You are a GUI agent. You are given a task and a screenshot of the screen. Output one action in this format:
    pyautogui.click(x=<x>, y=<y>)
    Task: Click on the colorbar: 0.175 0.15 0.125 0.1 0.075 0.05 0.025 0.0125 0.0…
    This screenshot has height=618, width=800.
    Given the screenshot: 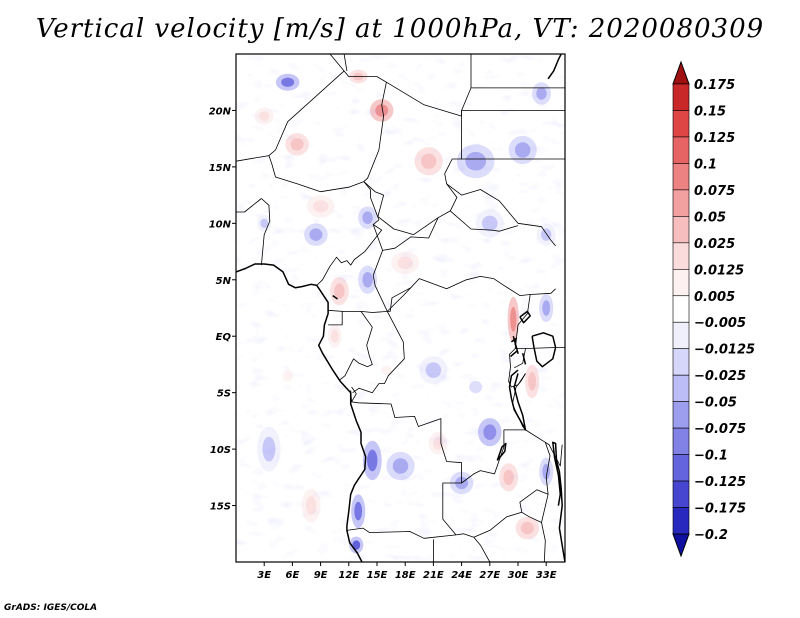 What is the action you would take?
    pyautogui.click(x=713, y=309)
    